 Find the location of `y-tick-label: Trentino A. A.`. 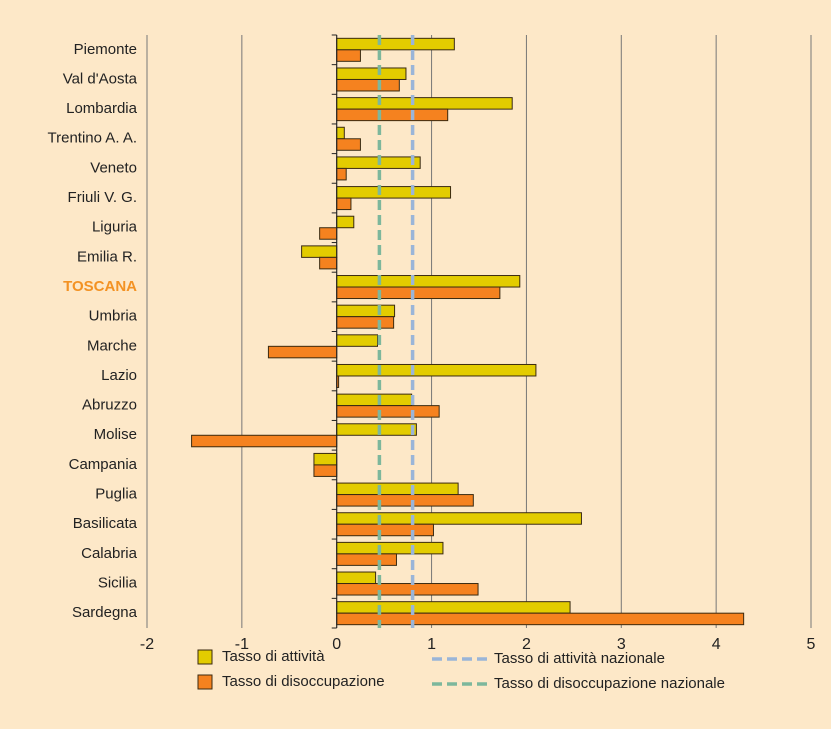

y-tick-label: Trentino A. A. is located at coordinates (93, 138).